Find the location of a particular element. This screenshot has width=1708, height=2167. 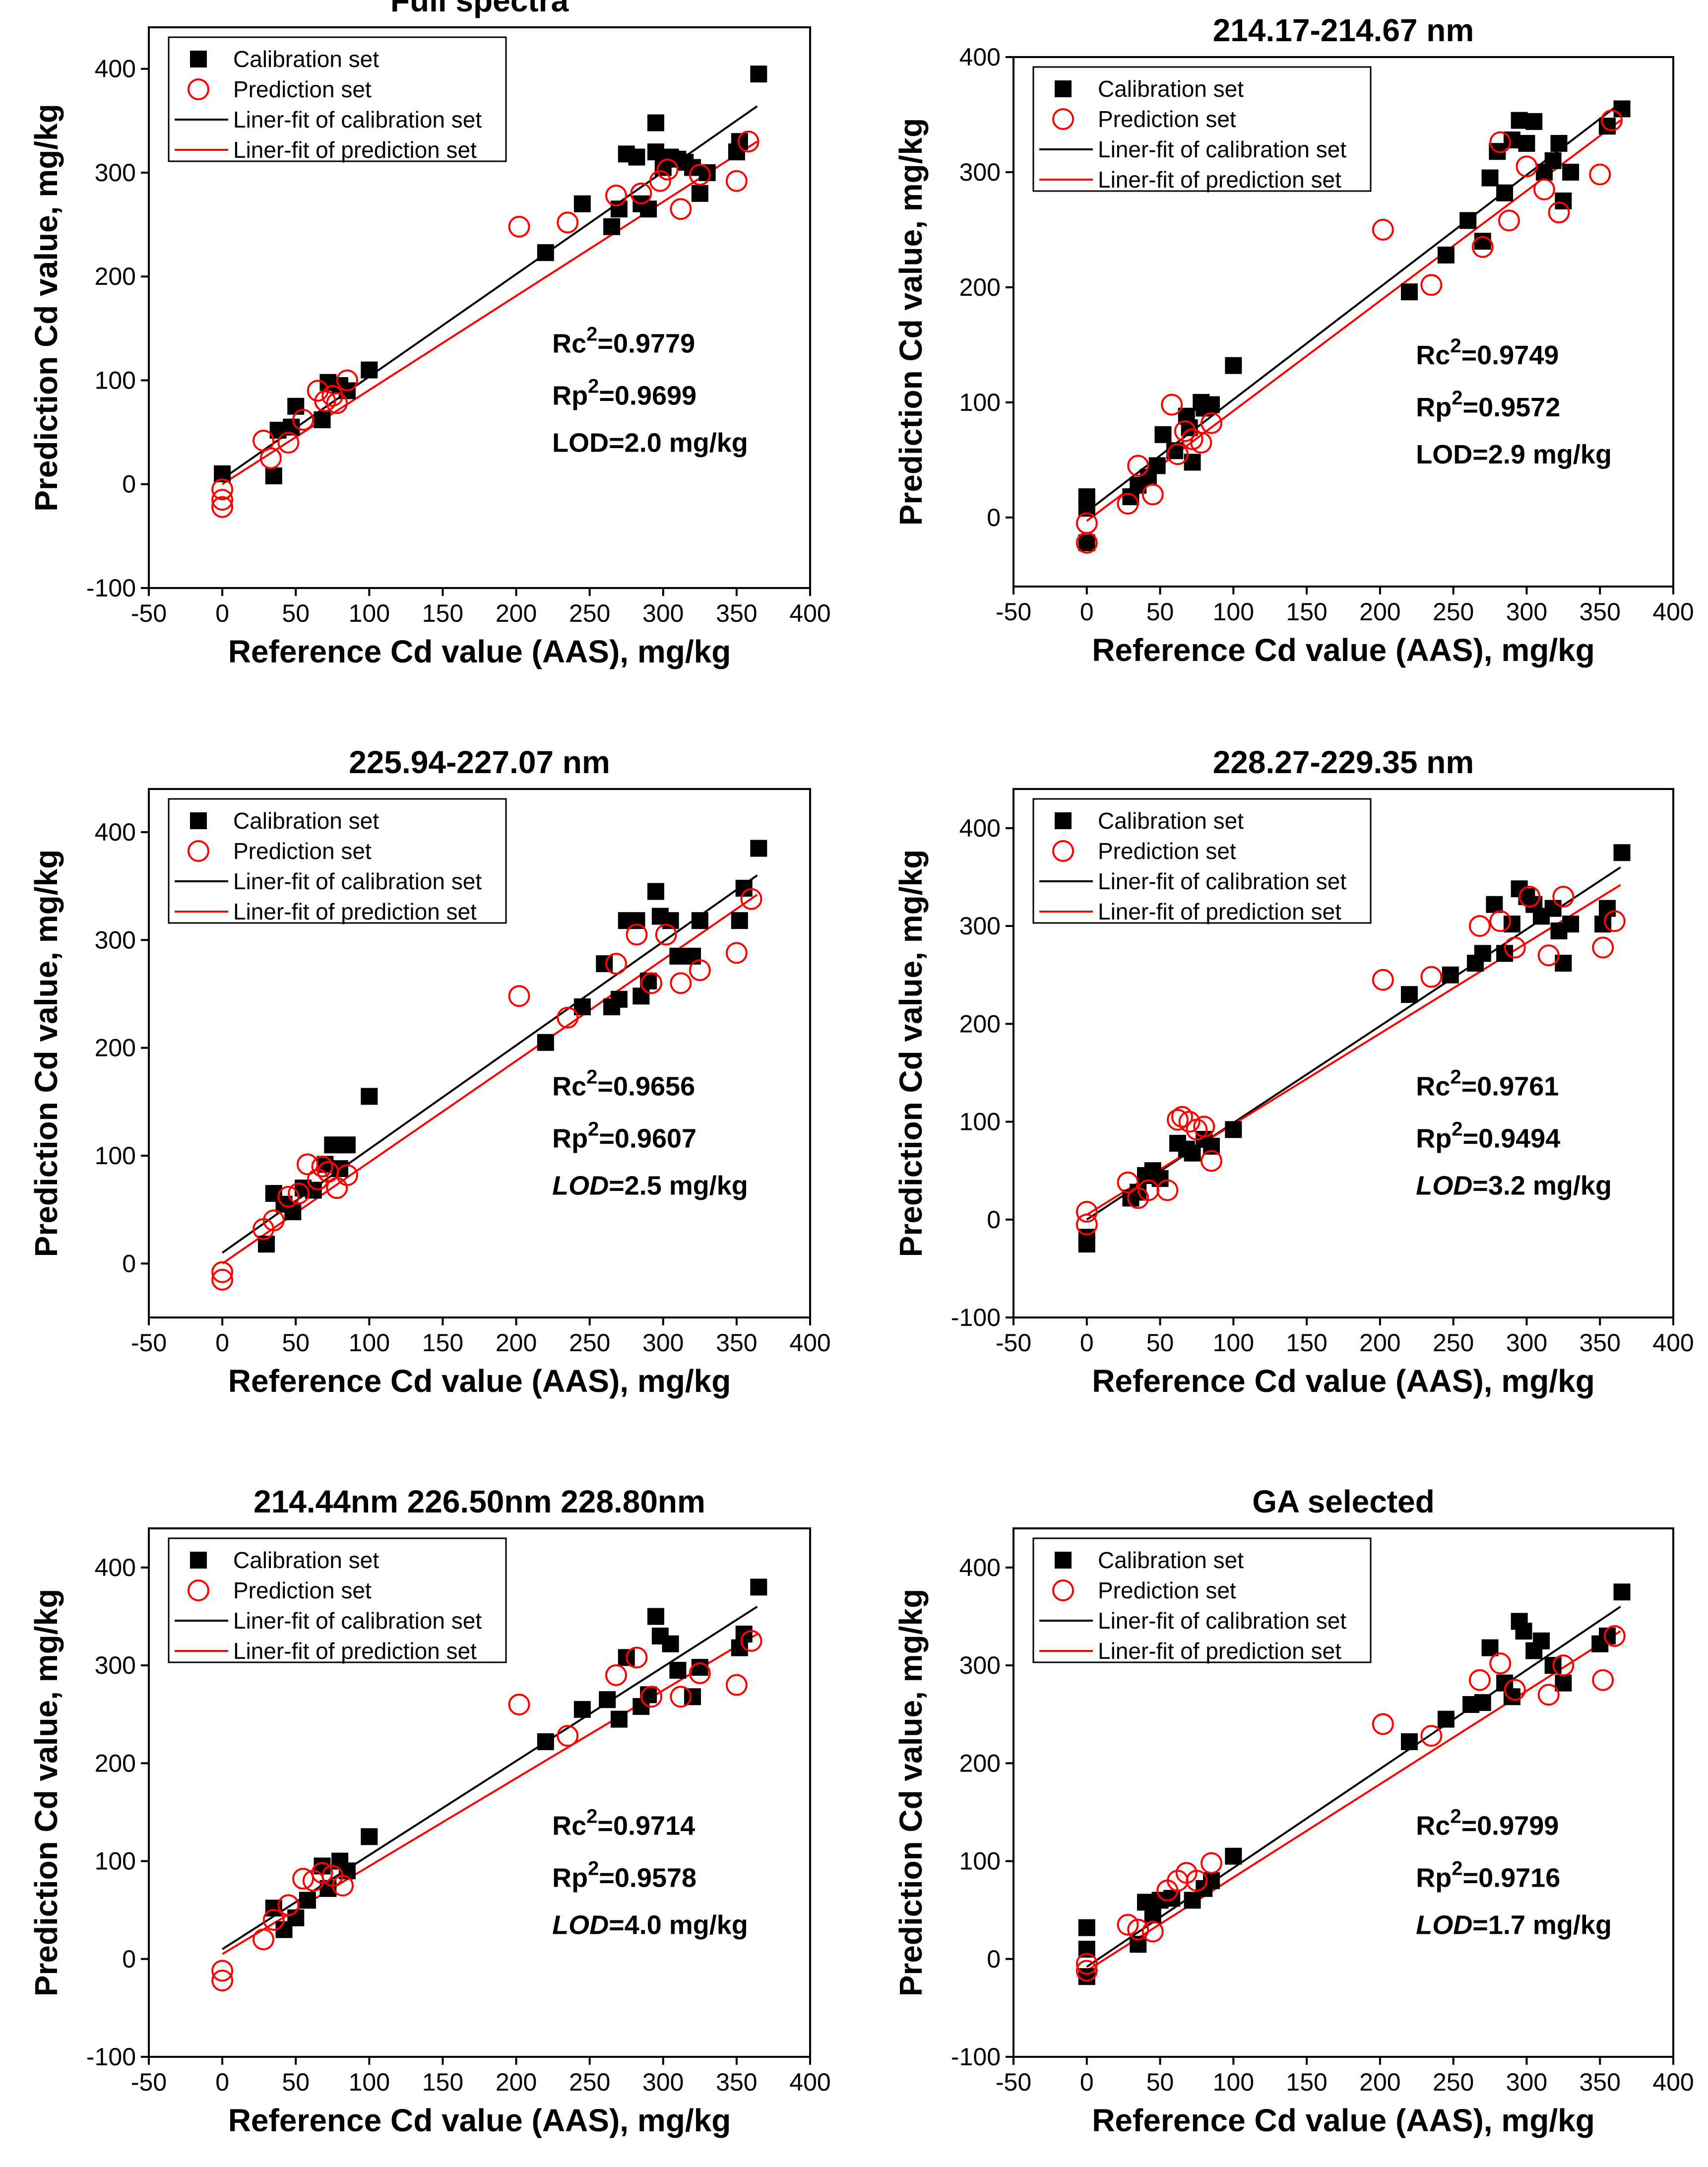

lod-label: LOD=2.0 mg/kg is located at coordinates (650, 443).